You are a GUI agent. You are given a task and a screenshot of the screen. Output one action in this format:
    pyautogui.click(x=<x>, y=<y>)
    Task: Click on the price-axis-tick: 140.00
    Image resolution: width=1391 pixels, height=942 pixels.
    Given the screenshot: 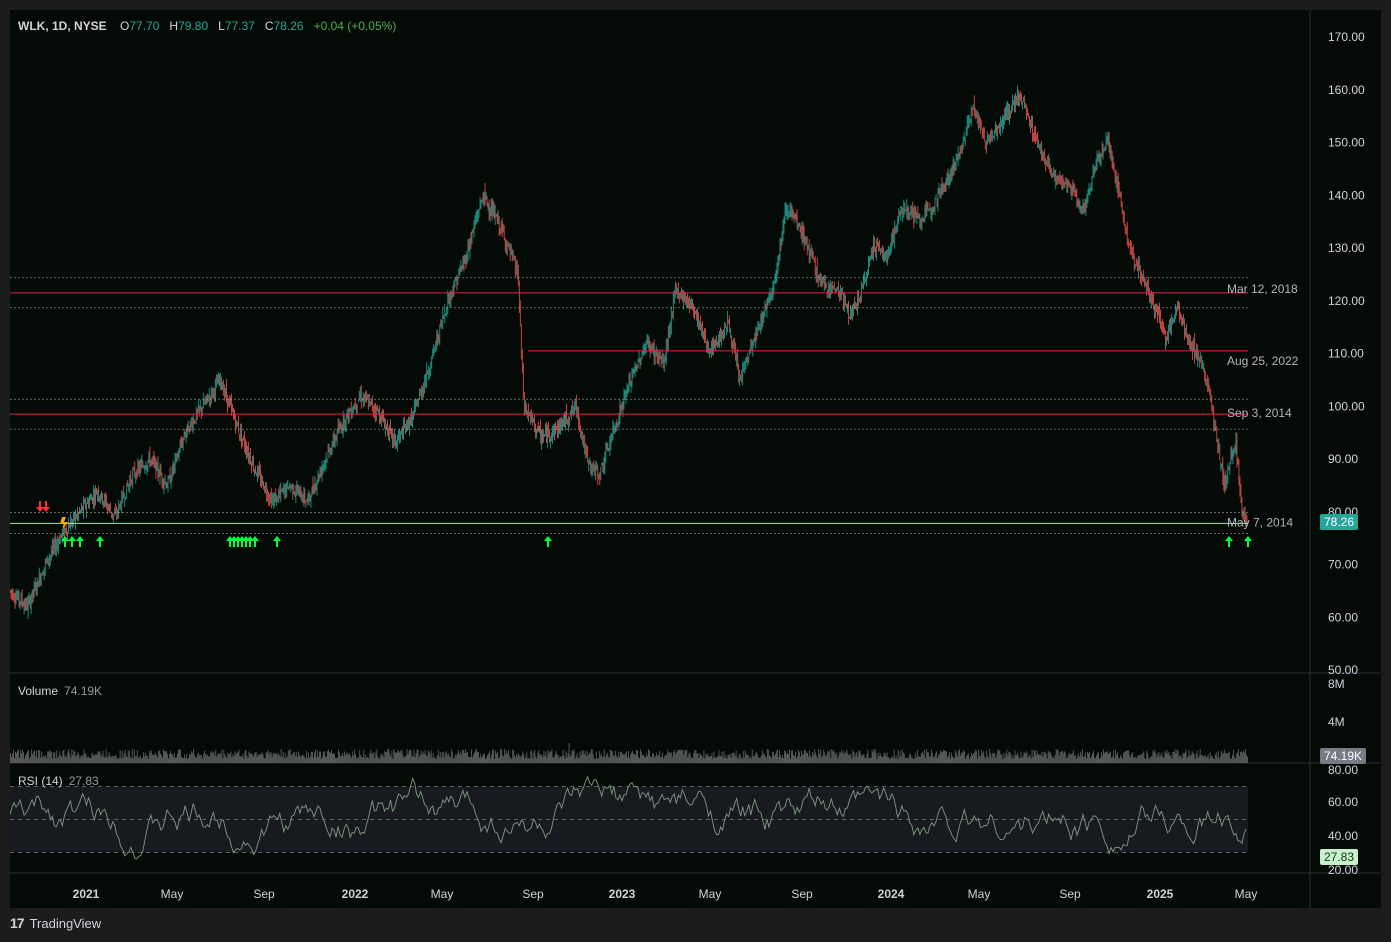 What is the action you would take?
    pyautogui.click(x=1346, y=195)
    